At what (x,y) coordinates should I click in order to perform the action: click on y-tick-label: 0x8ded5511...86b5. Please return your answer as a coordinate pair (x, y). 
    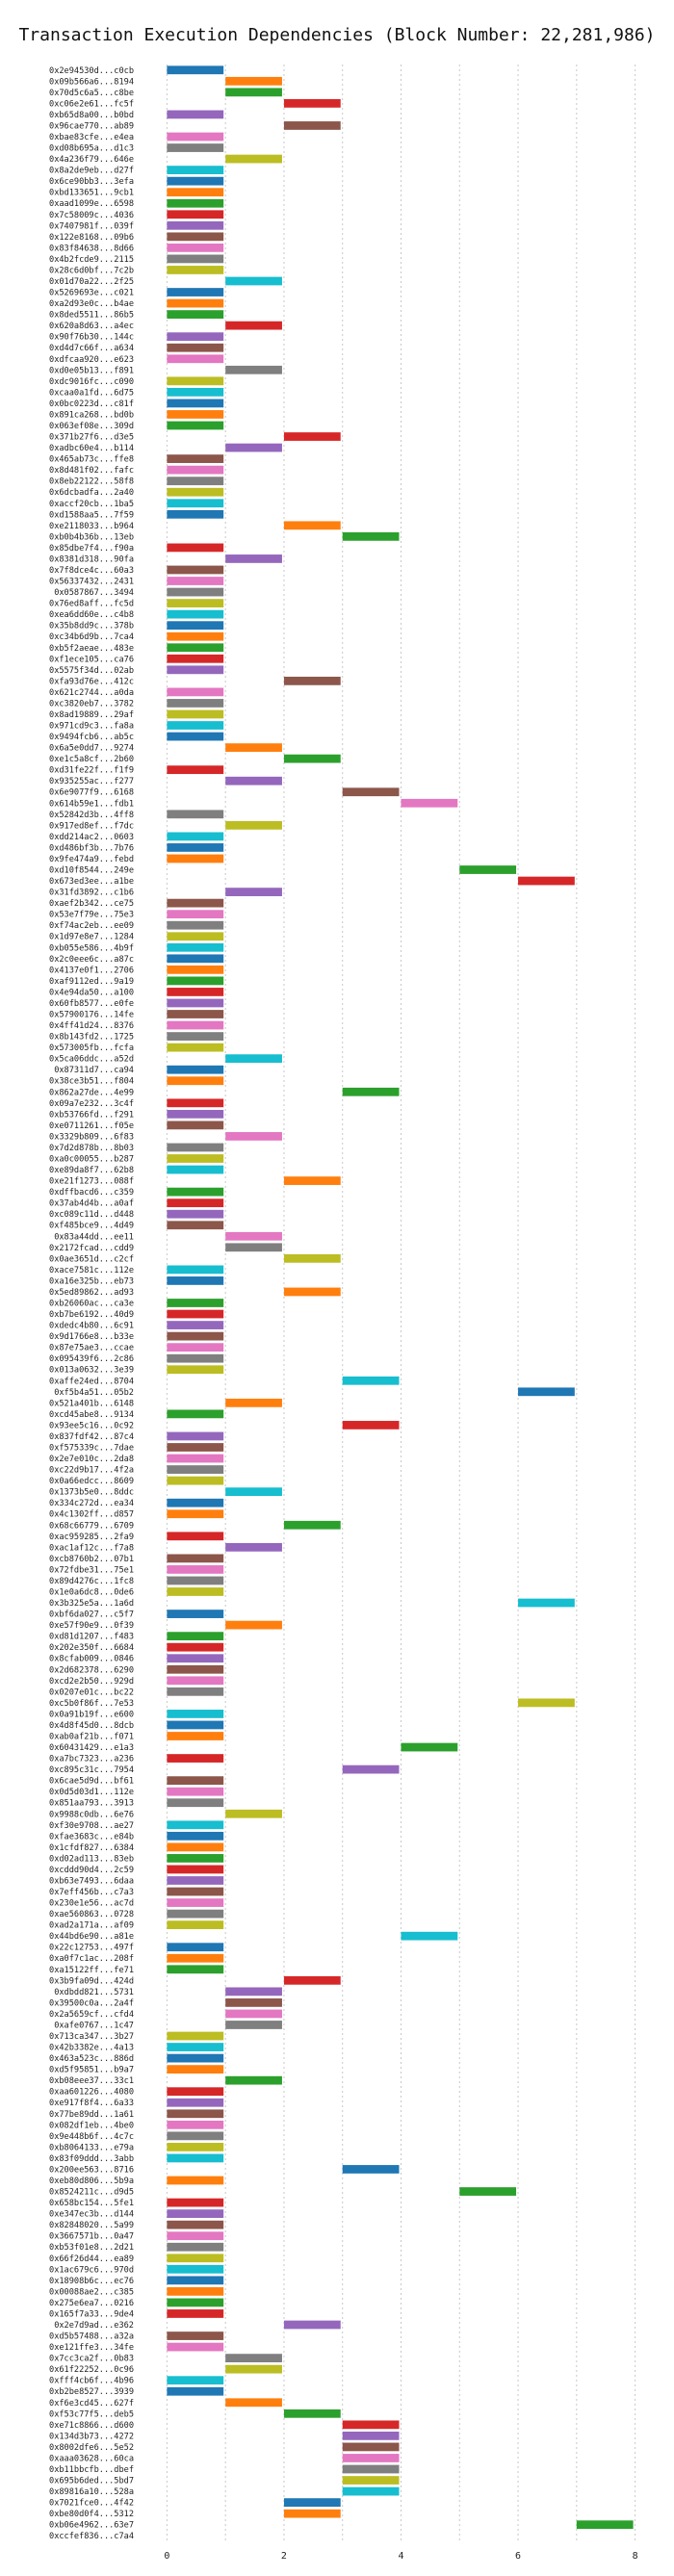
    Looking at the image, I should click on (91, 316).